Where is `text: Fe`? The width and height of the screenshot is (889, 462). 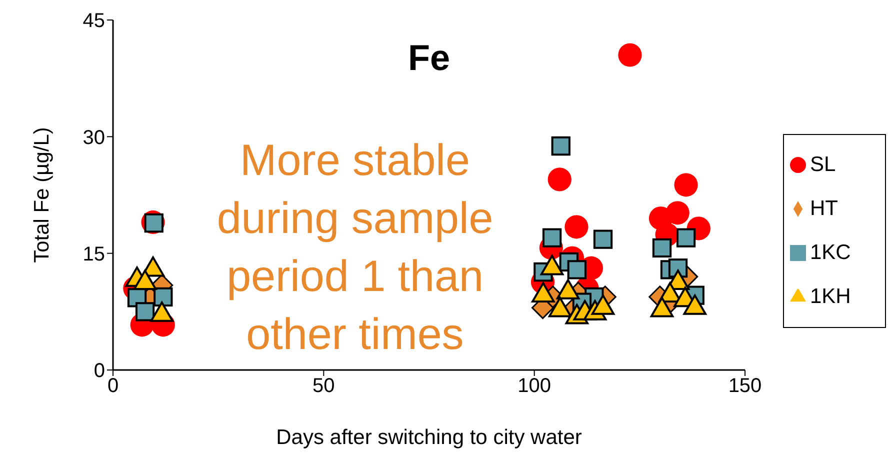 text: Fe is located at coordinates (429, 57).